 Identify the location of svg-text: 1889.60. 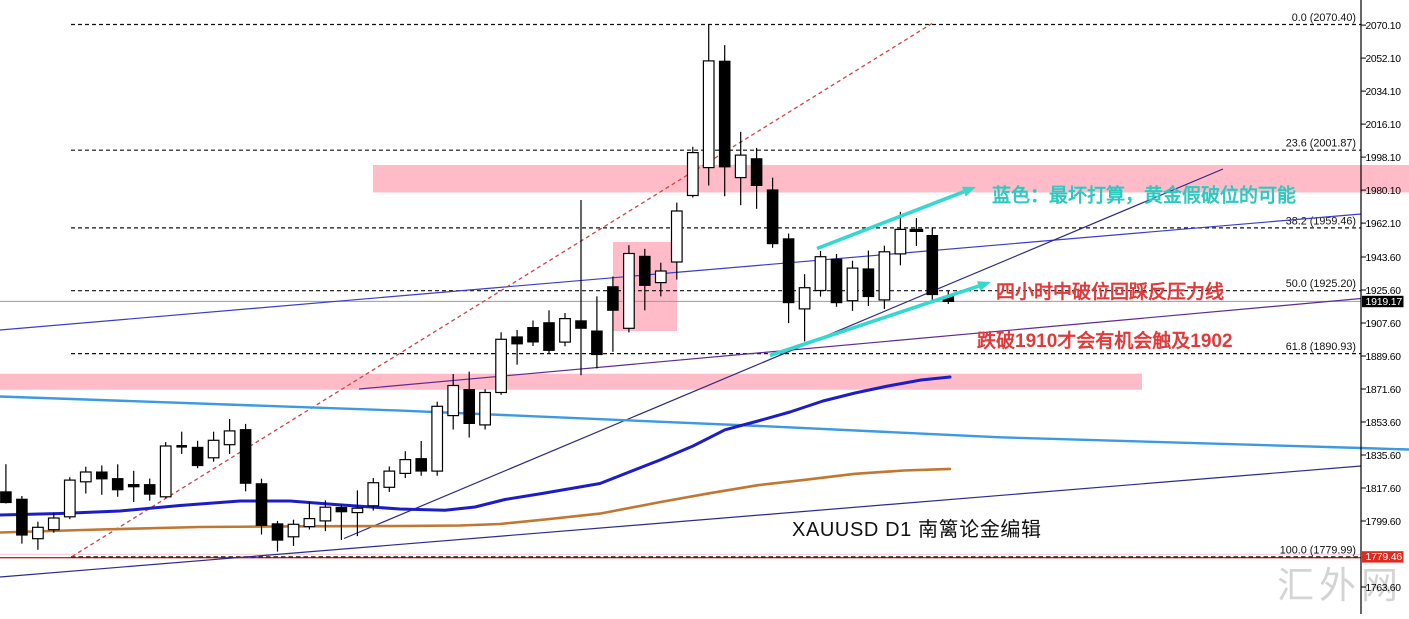
(1384, 357).